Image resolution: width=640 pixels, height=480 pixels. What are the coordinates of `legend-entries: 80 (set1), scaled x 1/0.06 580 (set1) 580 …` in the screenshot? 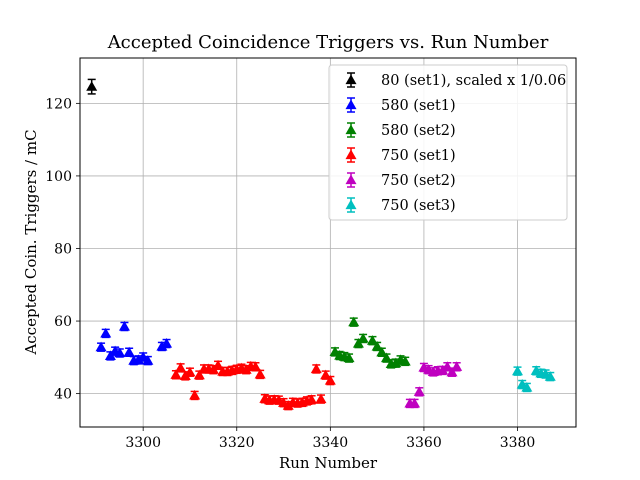 It's located at (455, 143).